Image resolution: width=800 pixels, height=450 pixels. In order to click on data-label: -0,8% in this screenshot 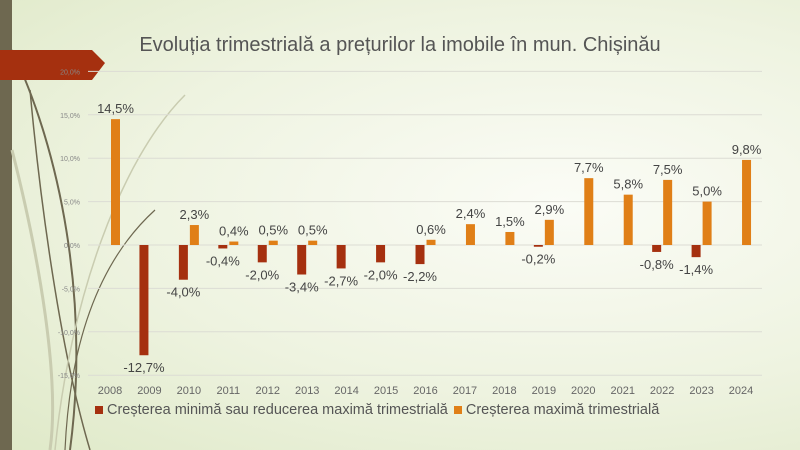, I will do `click(657, 264)`.